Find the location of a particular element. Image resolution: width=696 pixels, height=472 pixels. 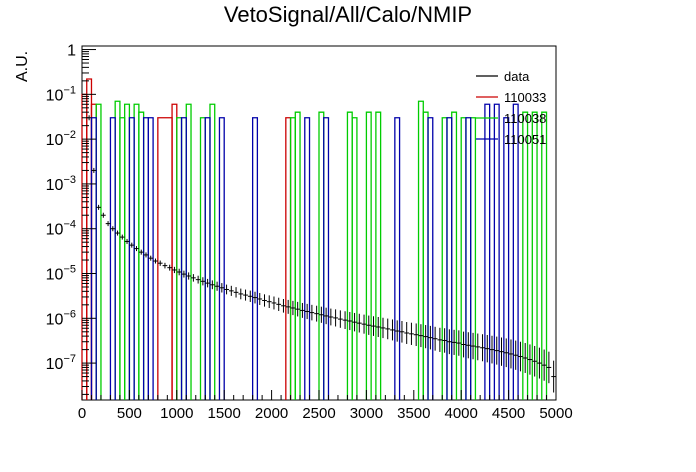

x-tick-label: 500 is located at coordinates (129, 413).